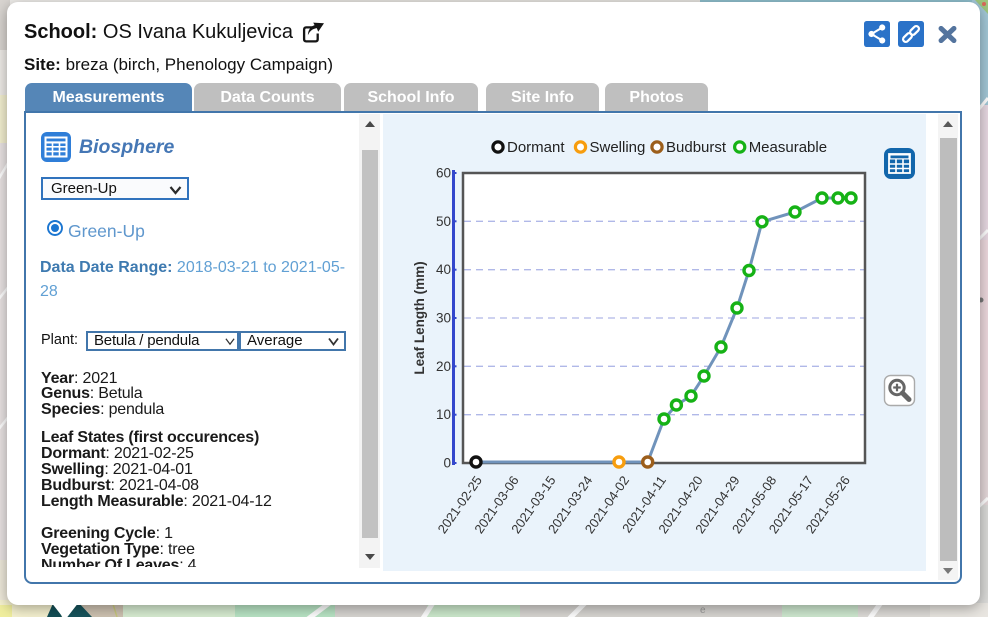 The image size is (988, 617). Describe the element at coordinates (447, 463) in the screenshot. I see `svg-text: 0` at that location.